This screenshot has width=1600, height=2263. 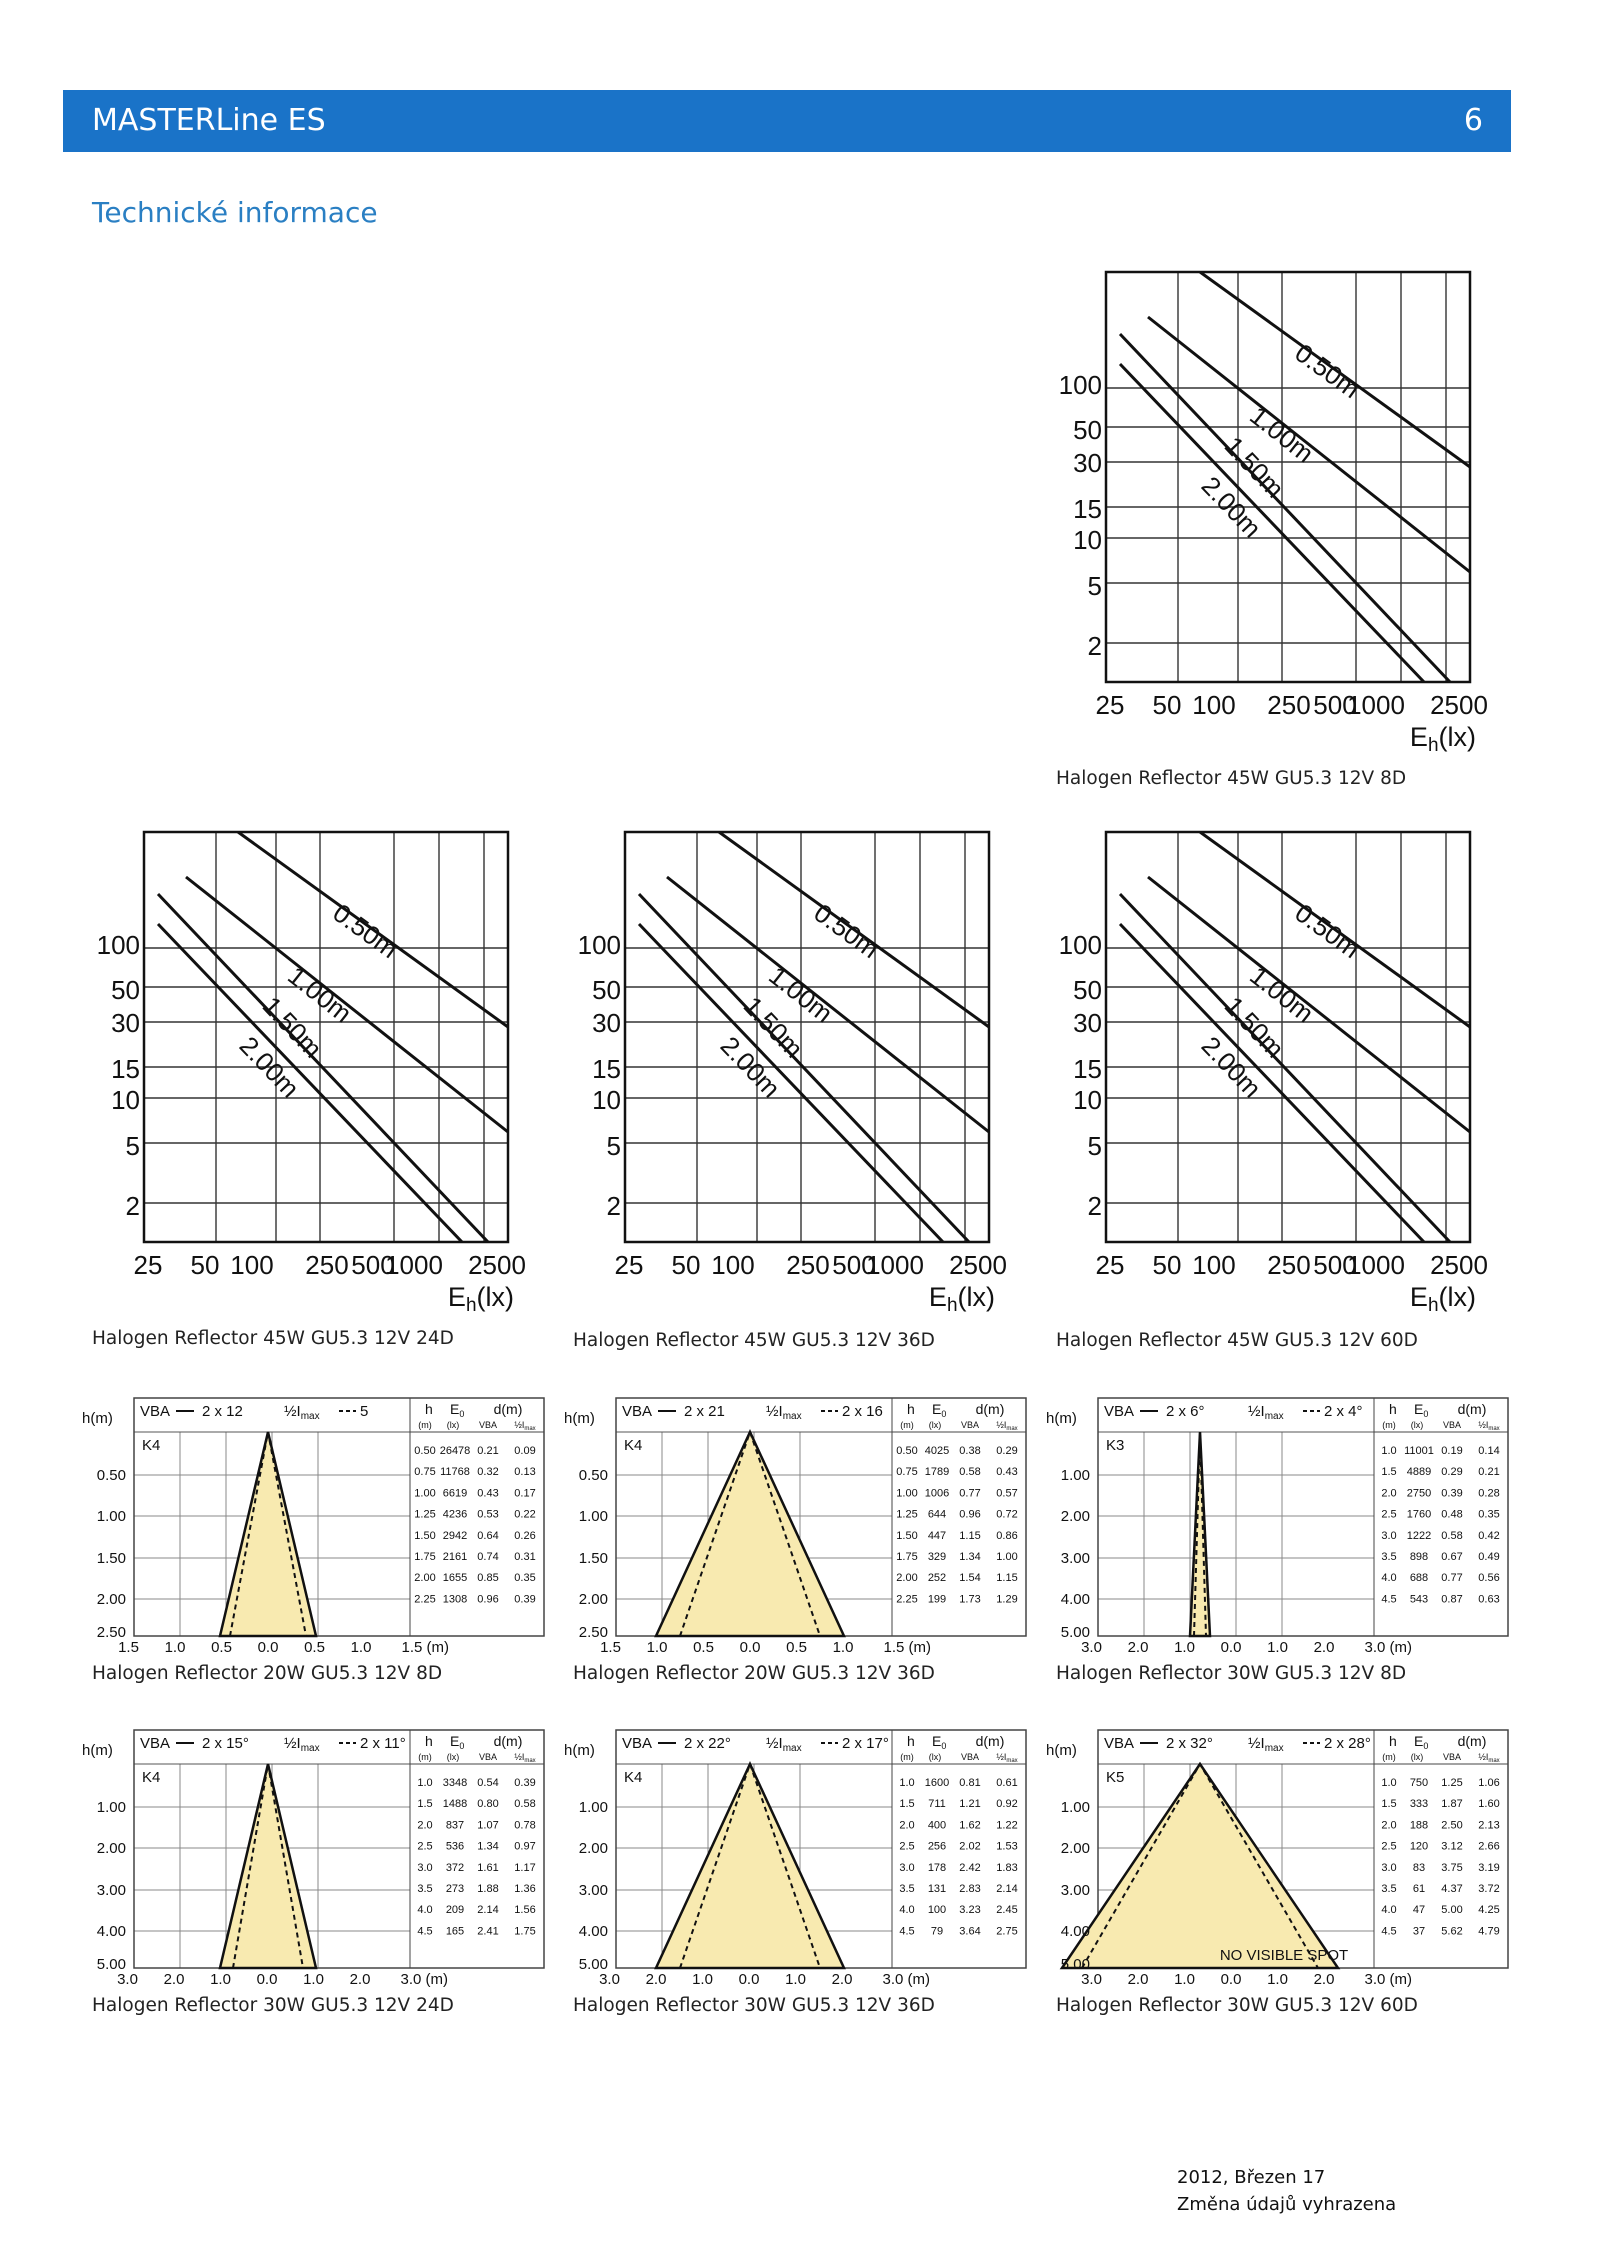 What do you see at coordinates (326, 1265) in the screenshot?
I see `x-tick-label: 250` at bounding box center [326, 1265].